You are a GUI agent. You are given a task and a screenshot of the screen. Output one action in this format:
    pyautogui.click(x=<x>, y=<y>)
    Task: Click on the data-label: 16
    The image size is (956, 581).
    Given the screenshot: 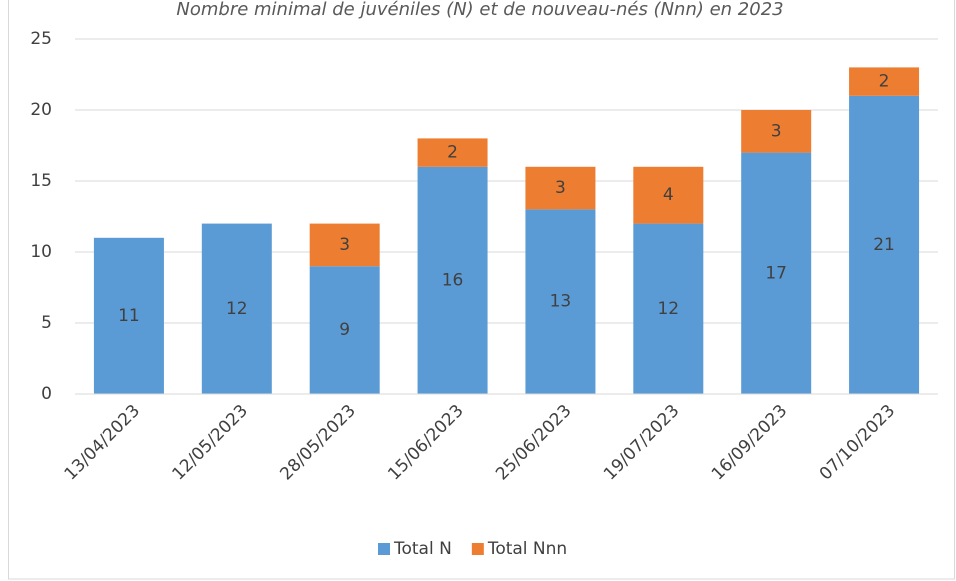 What is the action you would take?
    pyautogui.click(x=453, y=280)
    